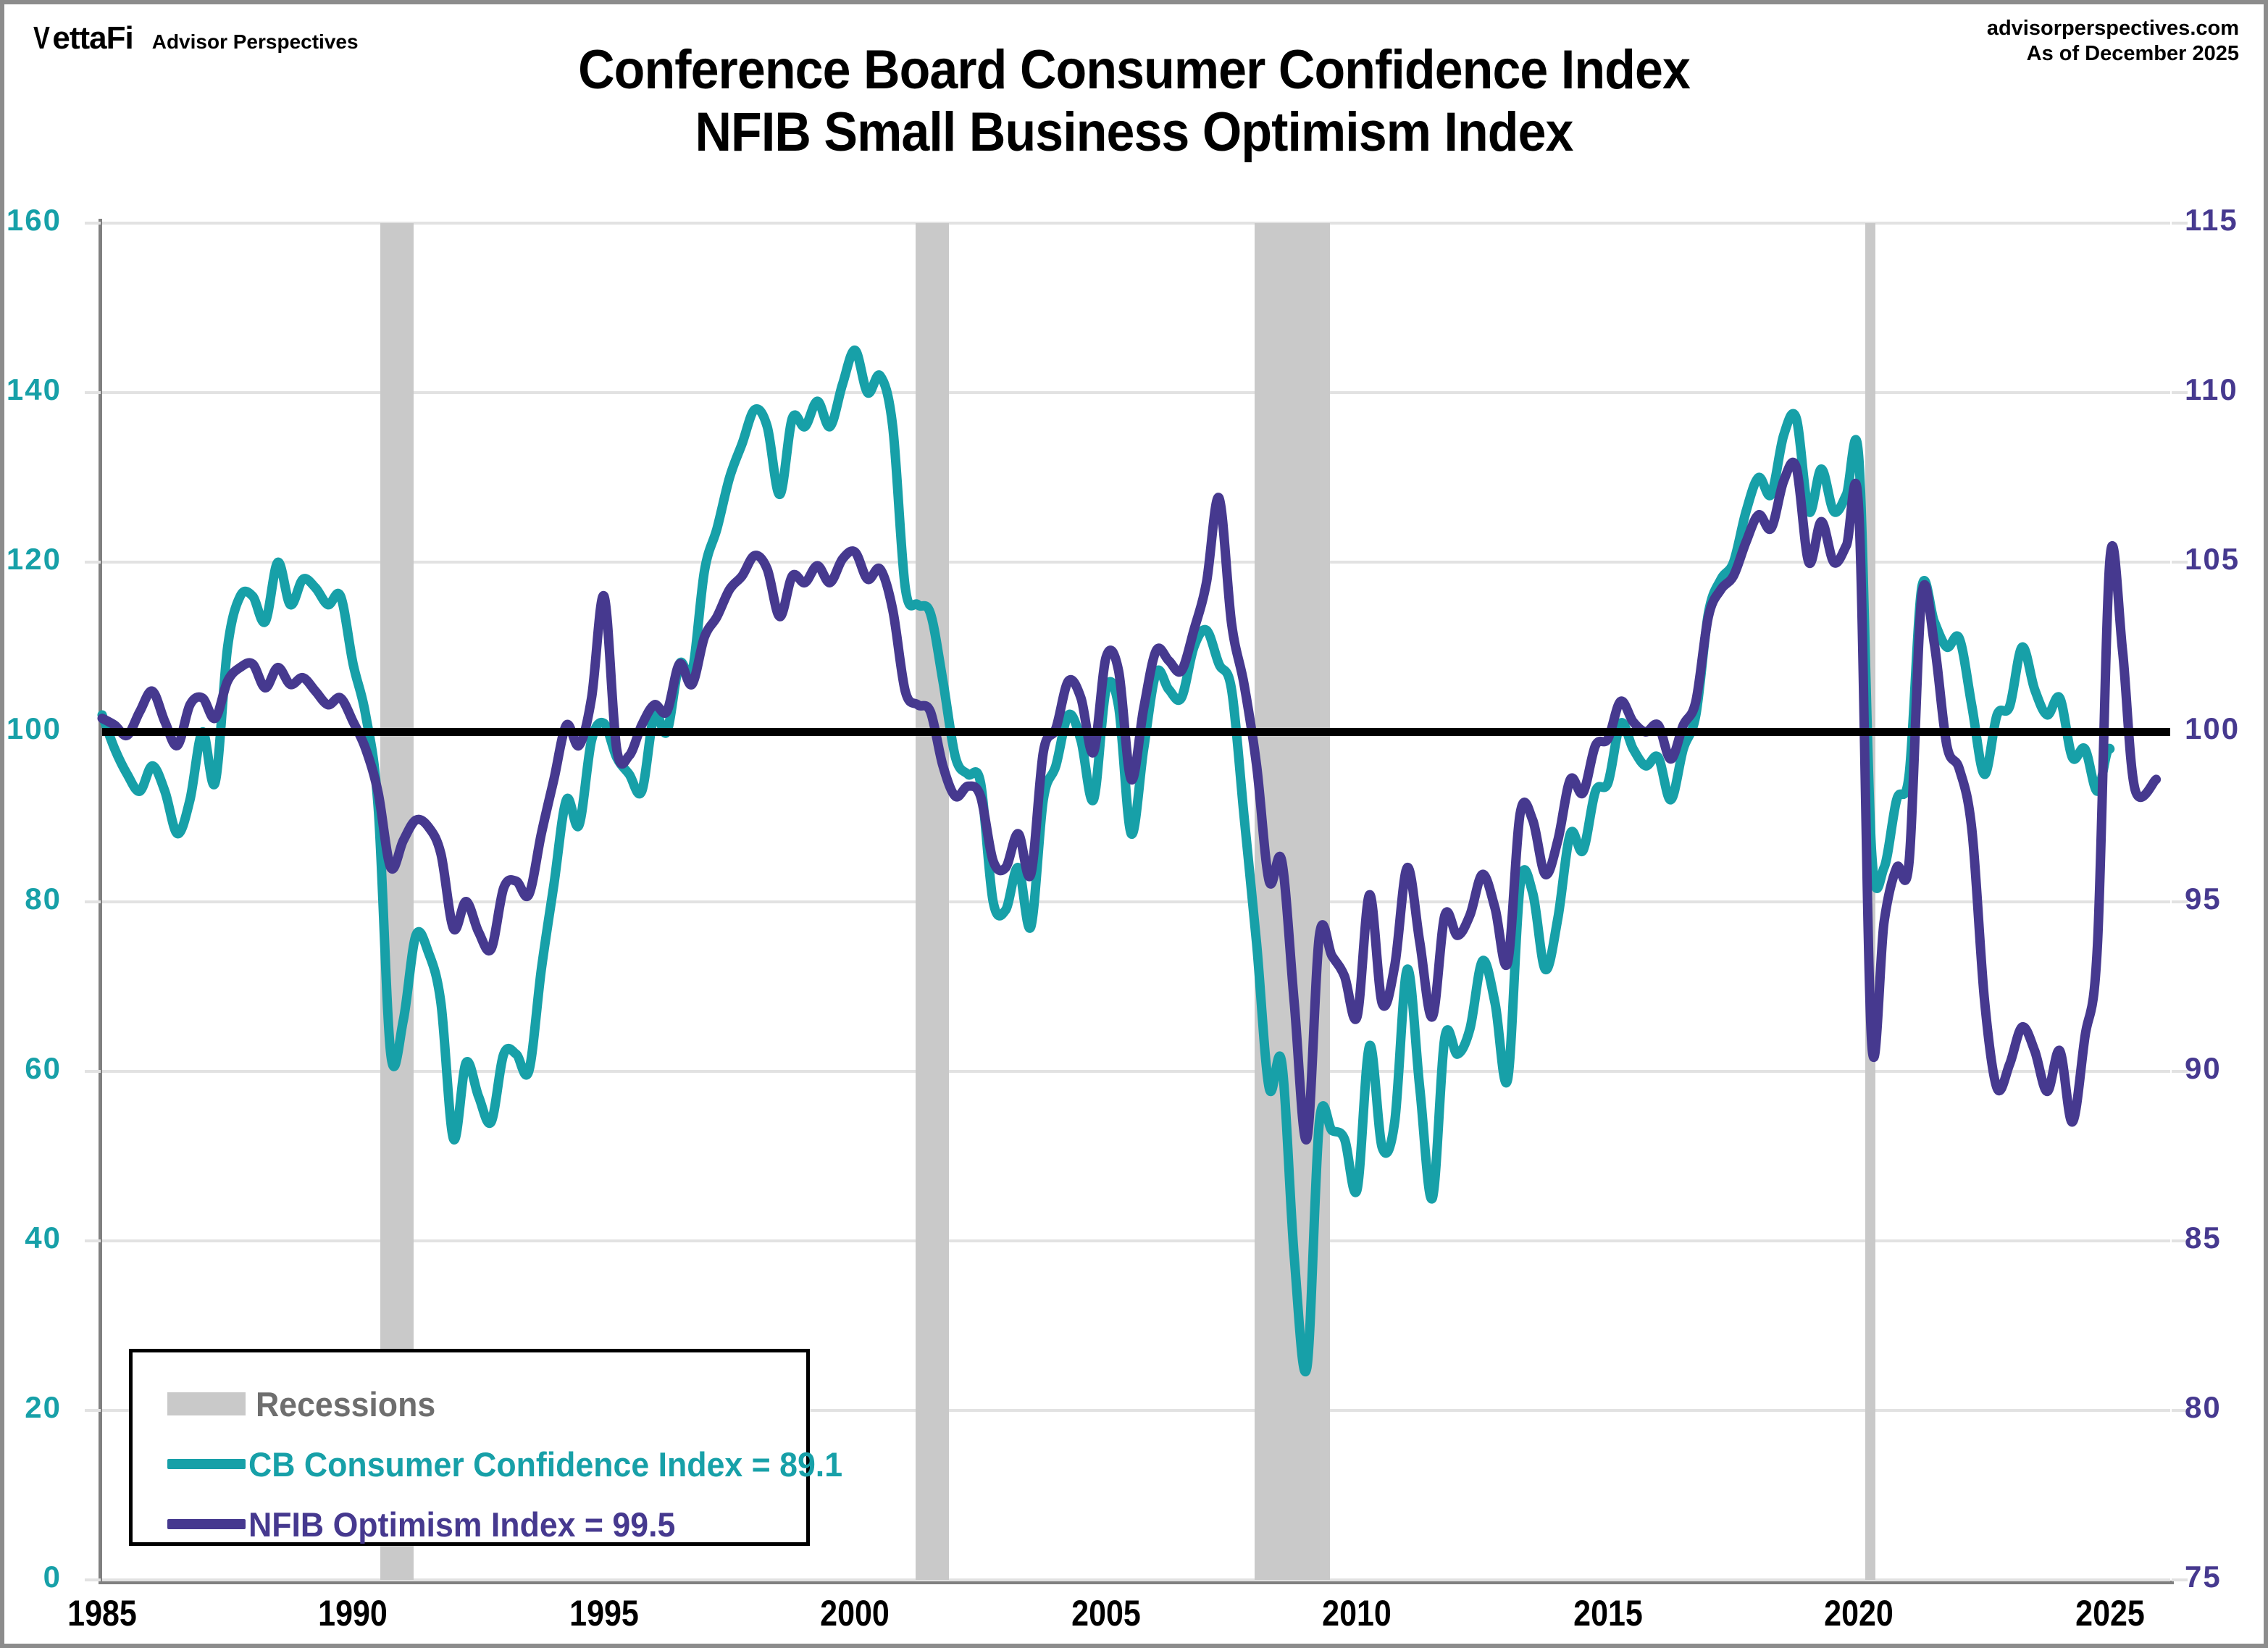 This screenshot has width=2268, height=1648. I want to click on x-tick-2010: 2010, so click(1357, 1613).